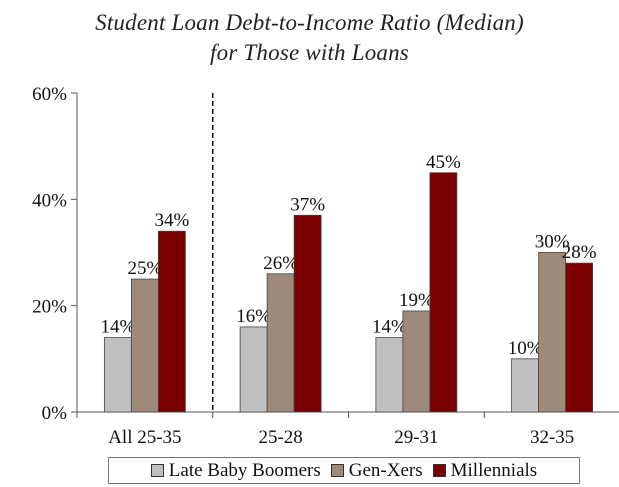 This screenshot has width=619, height=487. Describe the element at coordinates (144, 437) in the screenshot. I see `x-category-label: All 25-35` at that location.